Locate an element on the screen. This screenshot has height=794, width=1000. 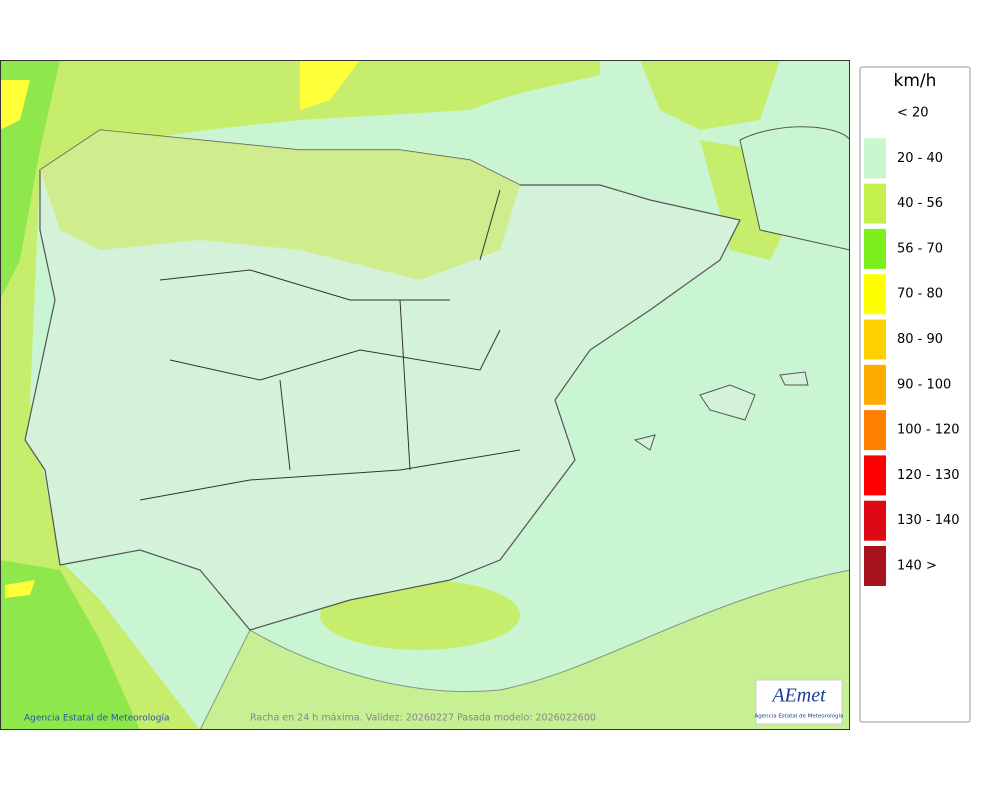
france-coast is located at coordinates (794, 188).